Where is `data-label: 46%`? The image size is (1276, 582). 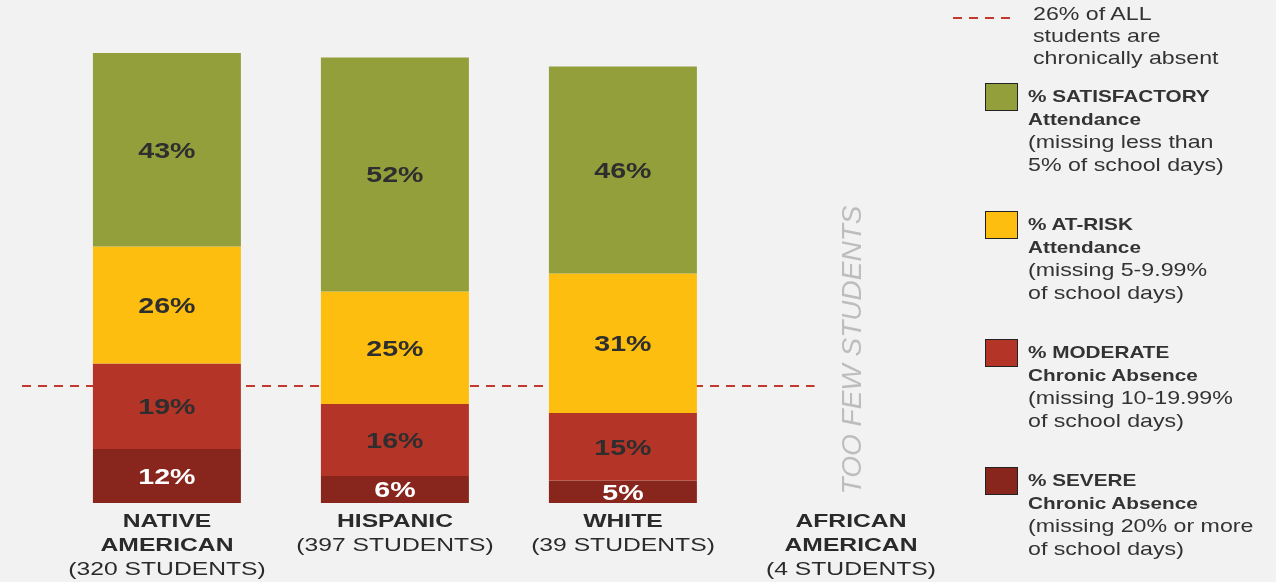 data-label: 46% is located at coordinates (623, 170).